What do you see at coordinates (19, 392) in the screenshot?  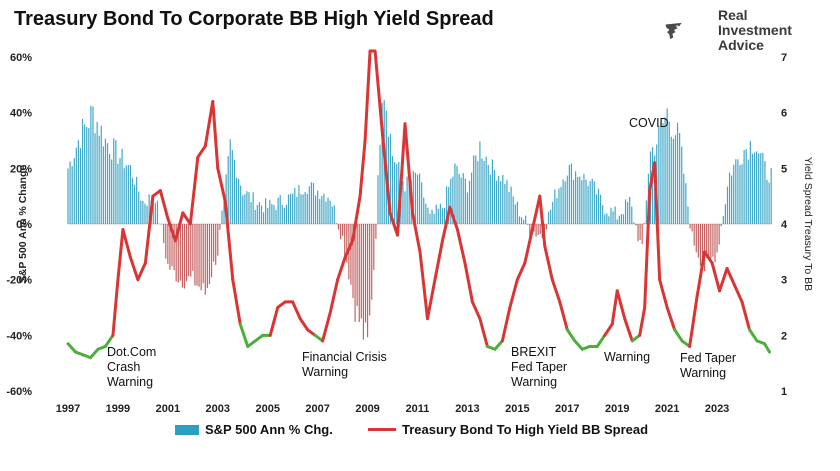 I see `y-tick-left: -60%` at bounding box center [19, 392].